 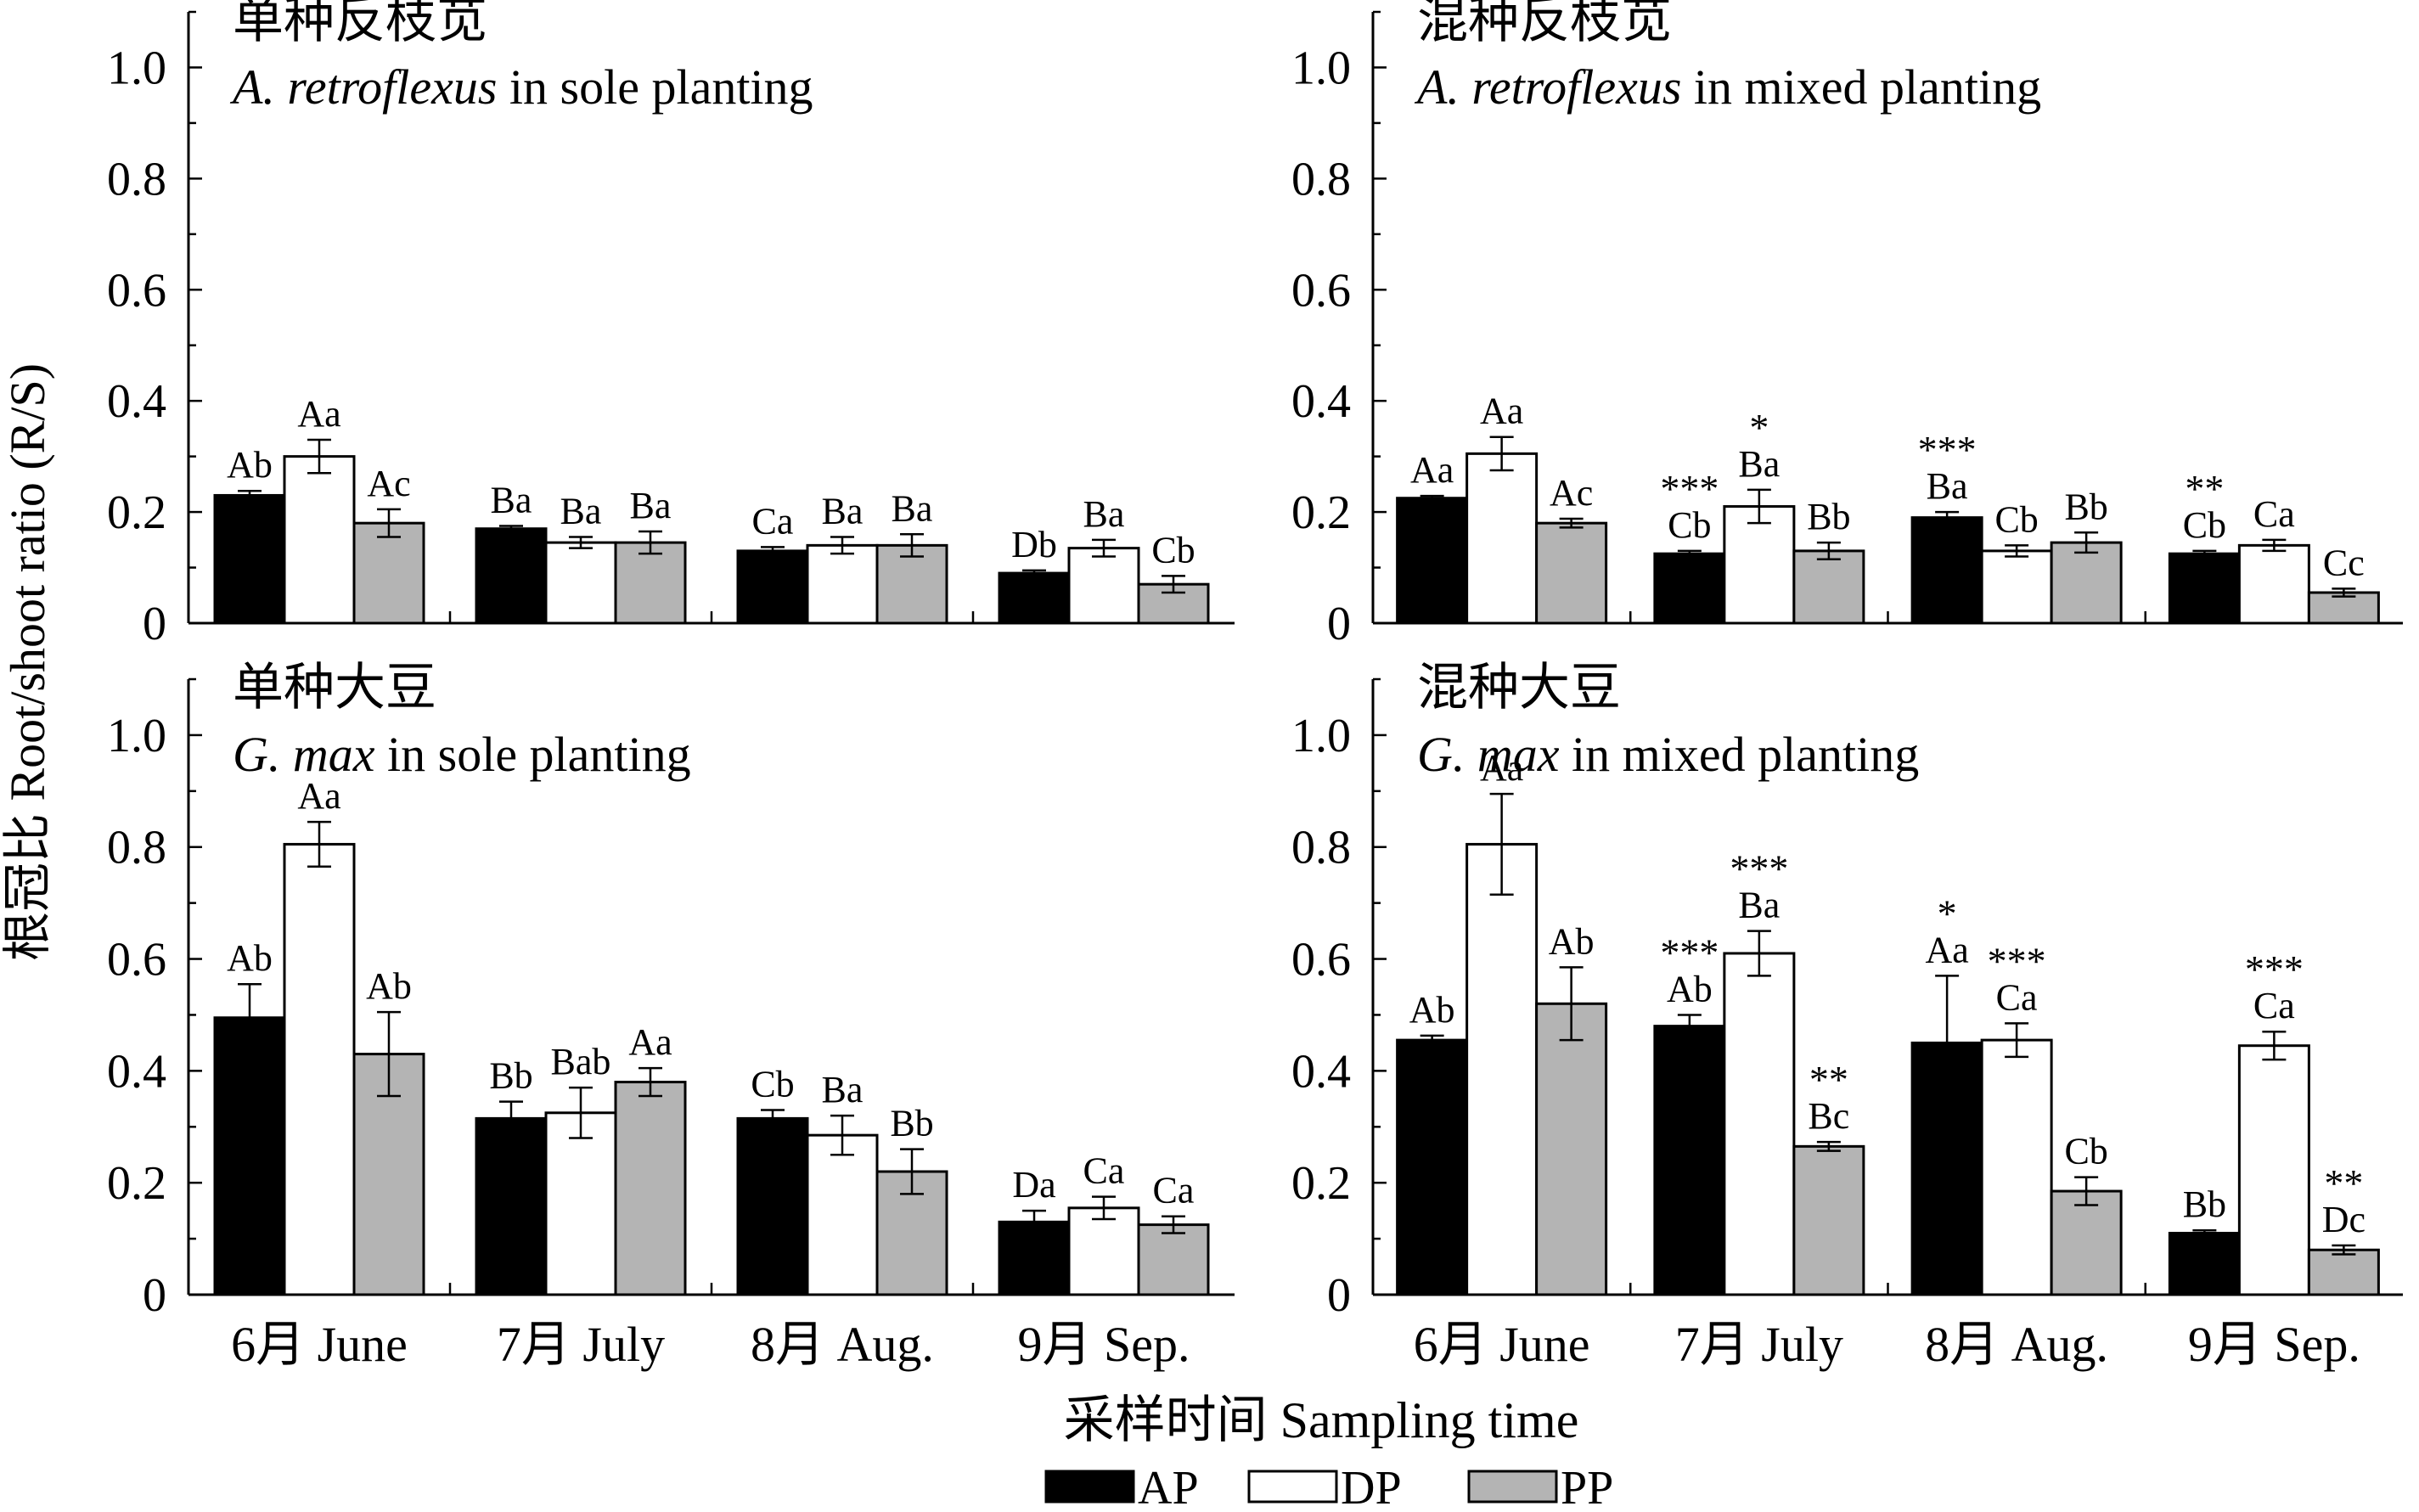 What do you see at coordinates (1519, 688) in the screenshot?
I see `panel-title-cn: 混种大豆` at bounding box center [1519, 688].